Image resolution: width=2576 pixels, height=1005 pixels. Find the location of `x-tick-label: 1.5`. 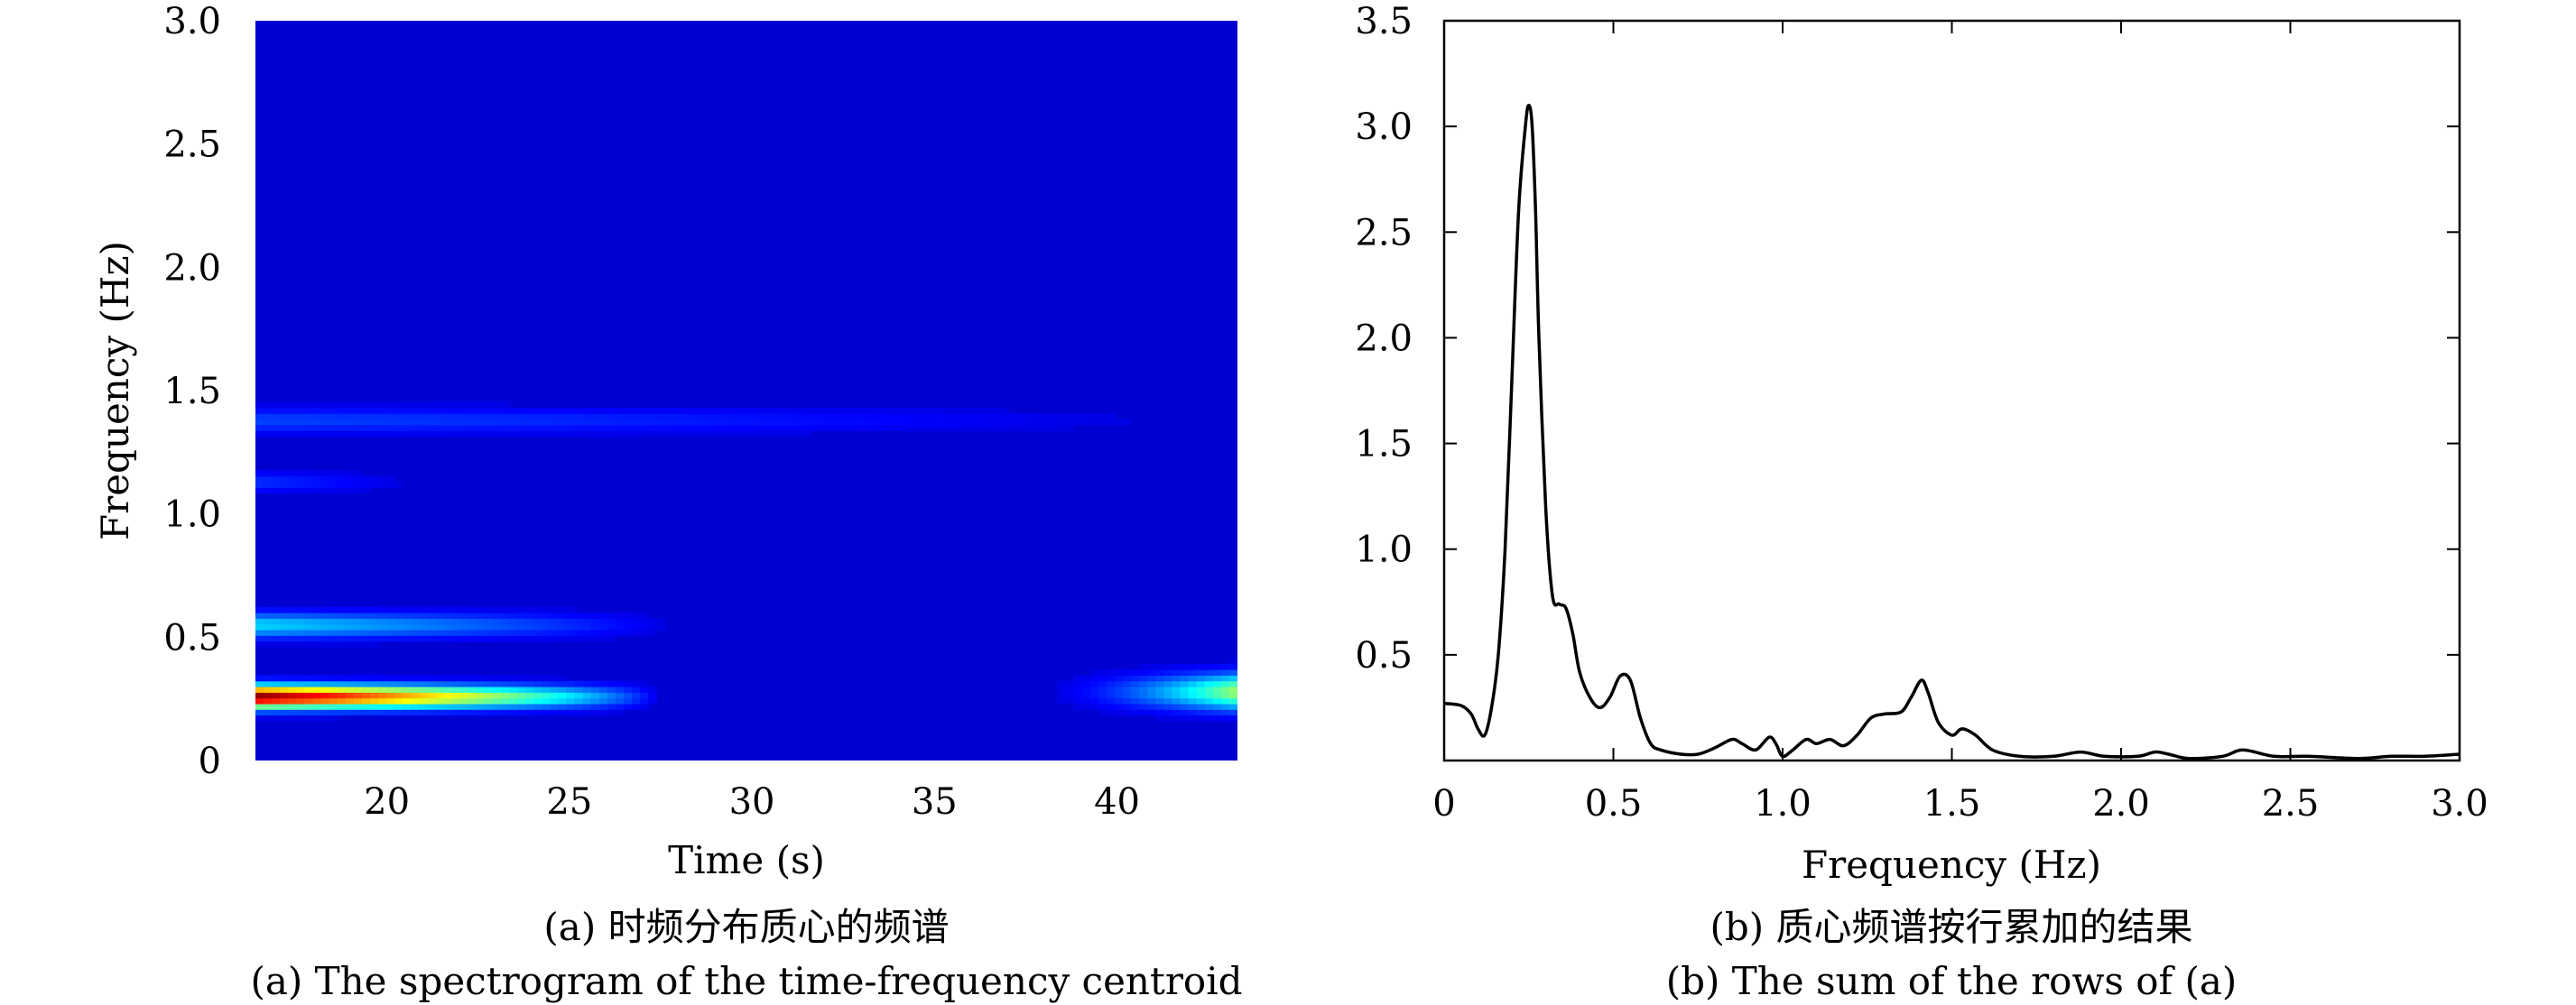

x-tick-label: 1.5 is located at coordinates (1952, 804).